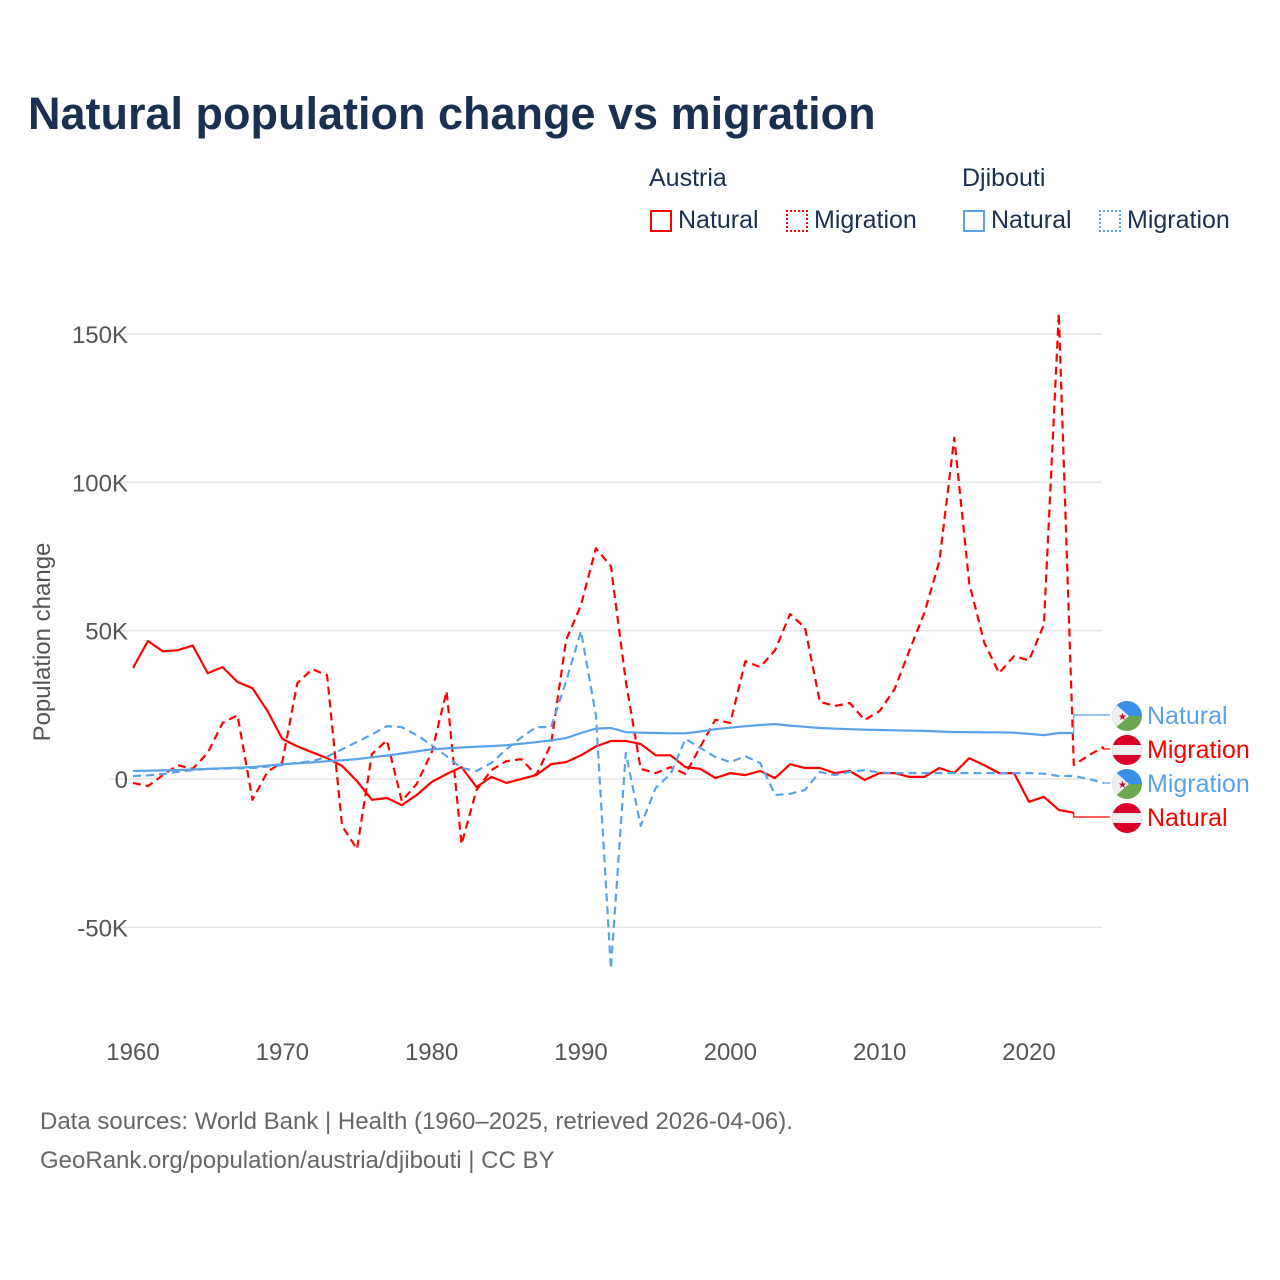  What do you see at coordinates (580, 1052) in the screenshot?
I see `x-tick-label: 1990` at bounding box center [580, 1052].